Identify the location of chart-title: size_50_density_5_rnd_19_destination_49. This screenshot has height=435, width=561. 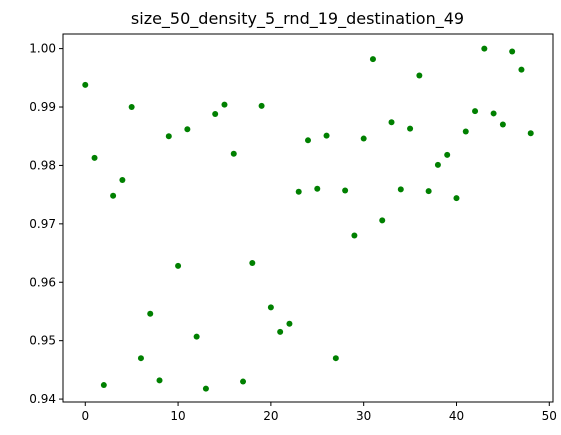
(297, 19).